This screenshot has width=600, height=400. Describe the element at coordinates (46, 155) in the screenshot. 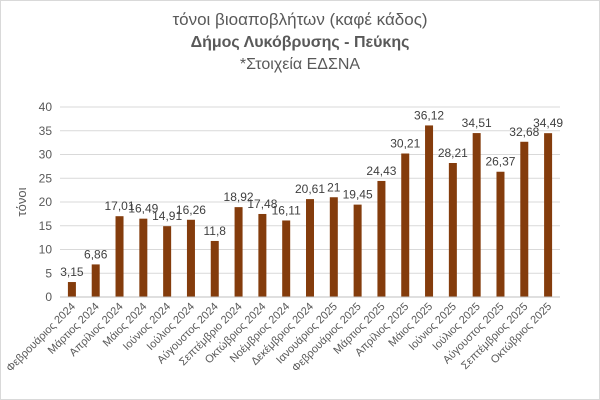

I see `y-tick-label: 30` at that location.